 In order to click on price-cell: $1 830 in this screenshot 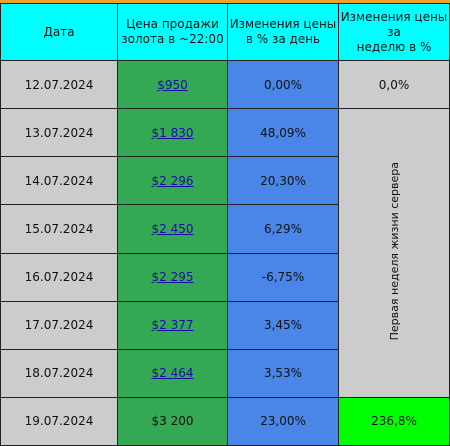, I will do `click(172, 133)`.